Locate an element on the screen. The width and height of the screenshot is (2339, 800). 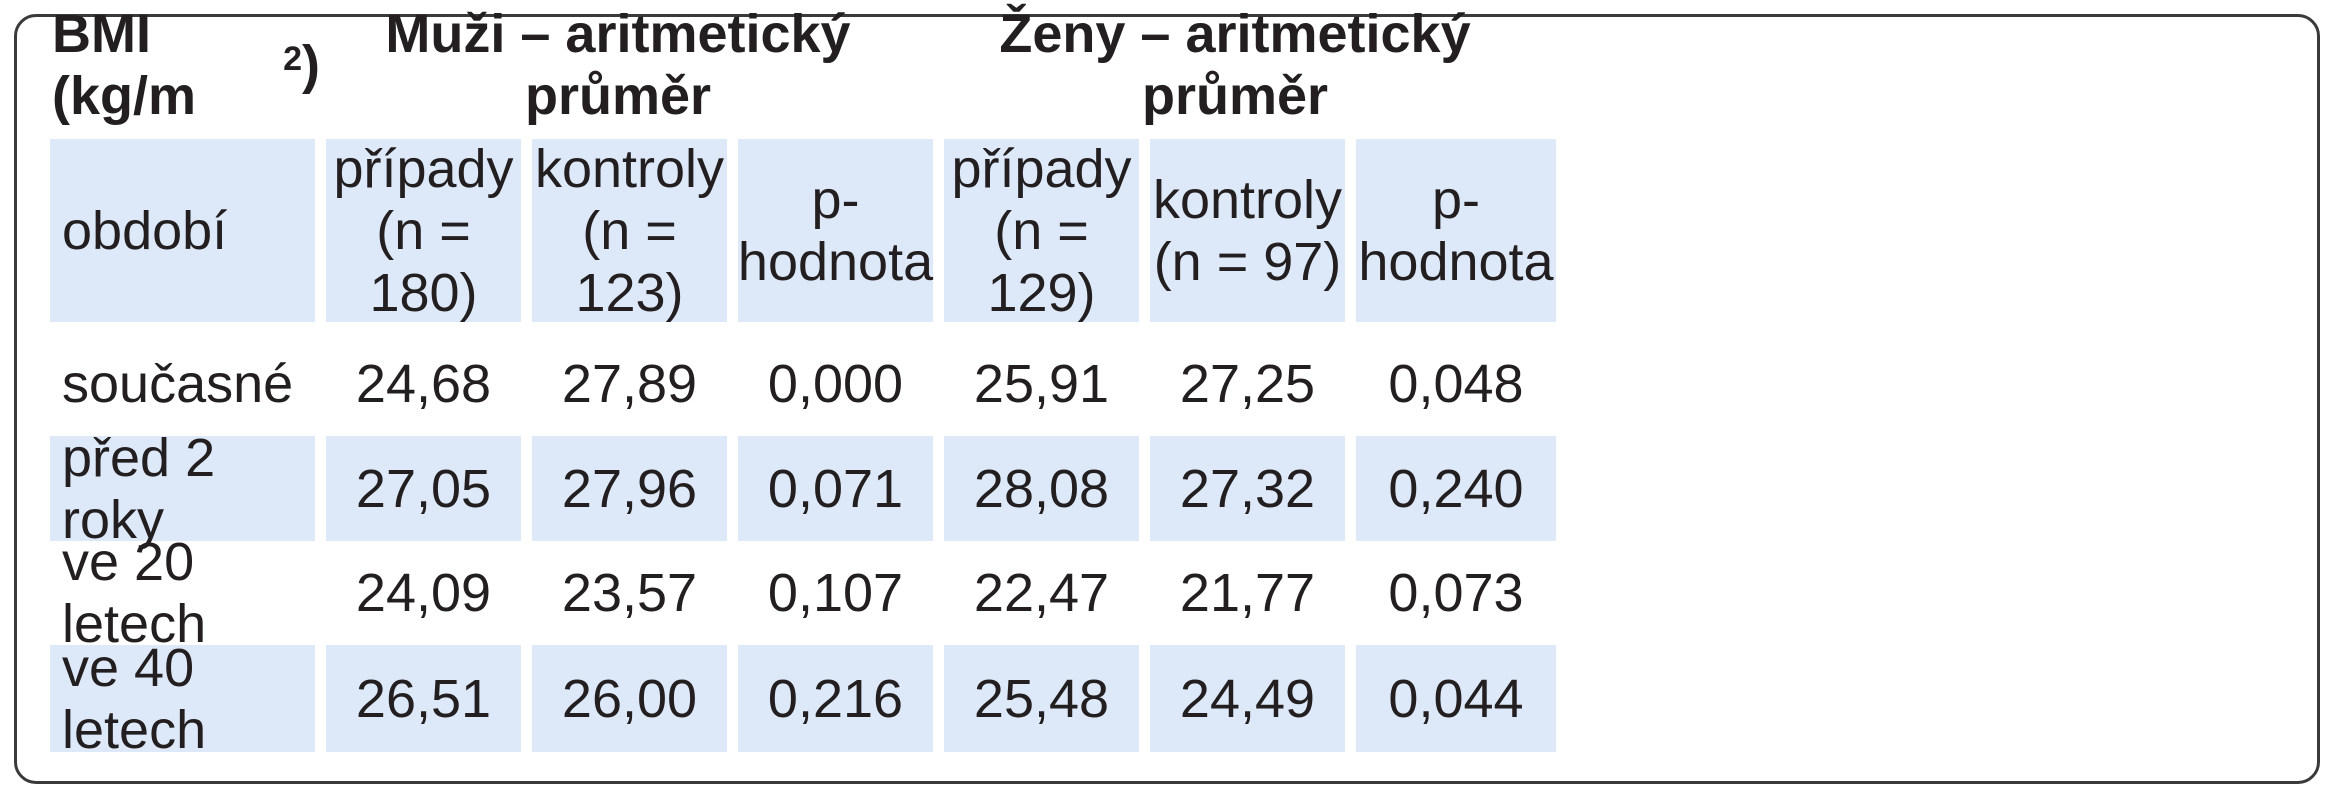
men-controls-count: (n = 123) is located at coordinates (629, 261).